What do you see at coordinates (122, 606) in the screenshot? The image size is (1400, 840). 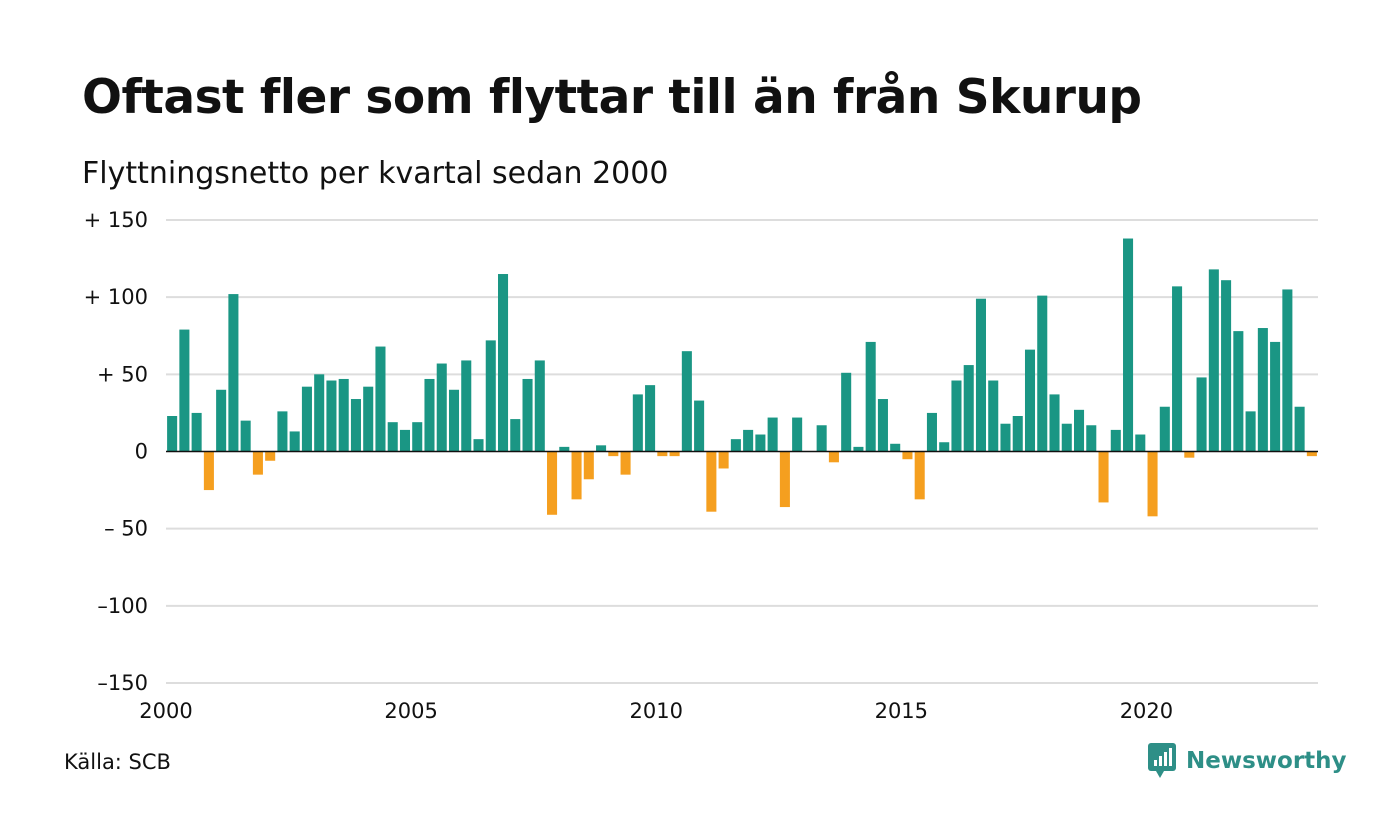 I see `y-tick-label: –100` at bounding box center [122, 606].